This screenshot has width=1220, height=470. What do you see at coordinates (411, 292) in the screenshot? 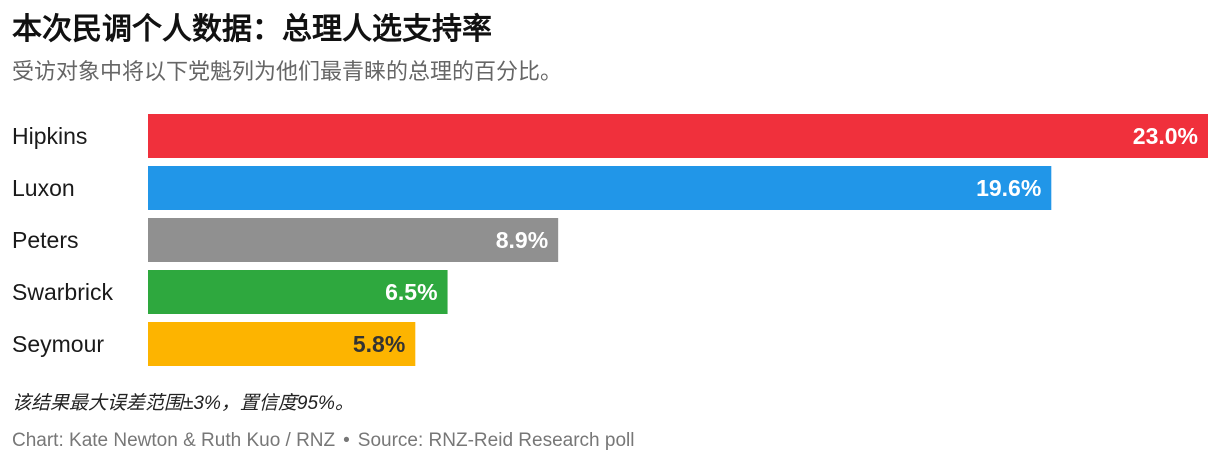
I see `value-label-swarbrick: 6.5%` at bounding box center [411, 292].